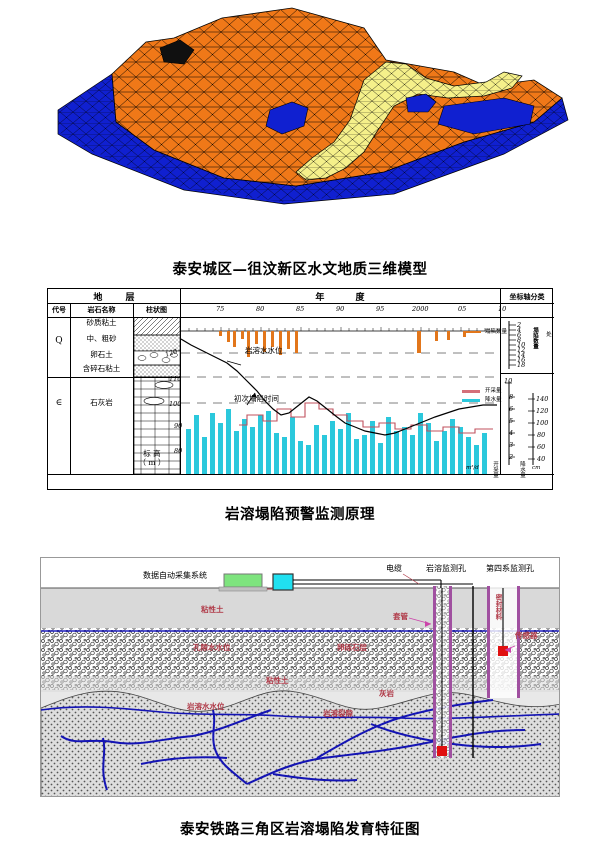  Describe the element at coordinates (301, 303) in the screenshot. I see `rule-header1` at that location.